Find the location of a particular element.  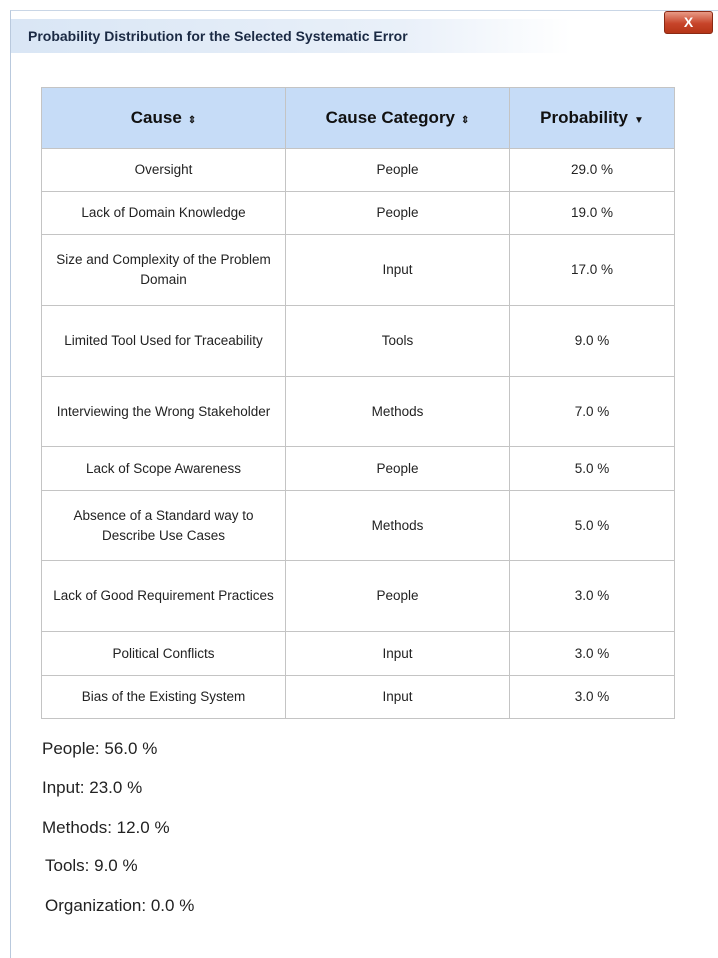

table-cell: 29.0 % is located at coordinates (592, 170).